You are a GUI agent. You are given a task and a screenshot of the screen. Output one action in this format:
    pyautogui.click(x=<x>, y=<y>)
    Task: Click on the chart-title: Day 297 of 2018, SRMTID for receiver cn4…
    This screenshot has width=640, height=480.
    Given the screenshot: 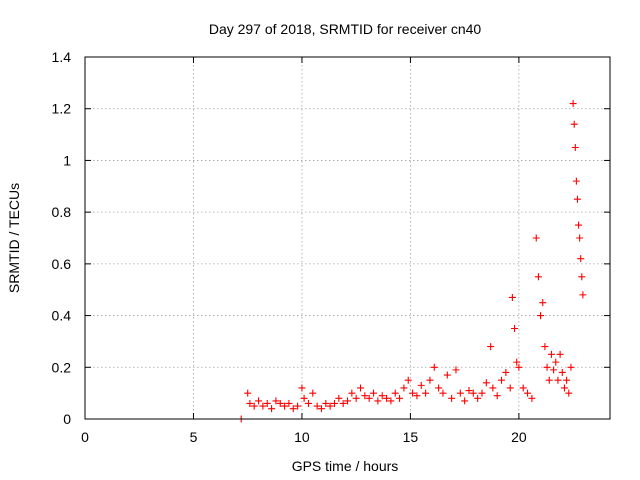 What is the action you would take?
    pyautogui.click(x=345, y=29)
    